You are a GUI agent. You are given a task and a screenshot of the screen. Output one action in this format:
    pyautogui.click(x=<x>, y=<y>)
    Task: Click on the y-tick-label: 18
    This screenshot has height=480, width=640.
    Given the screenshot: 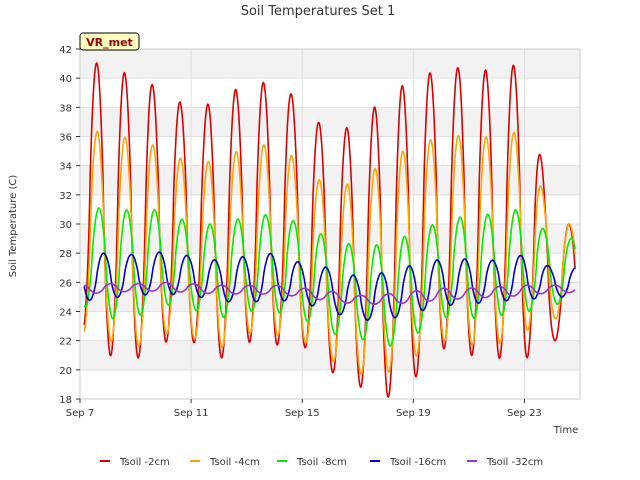 What is the action you would take?
    pyautogui.click(x=65, y=400)
    